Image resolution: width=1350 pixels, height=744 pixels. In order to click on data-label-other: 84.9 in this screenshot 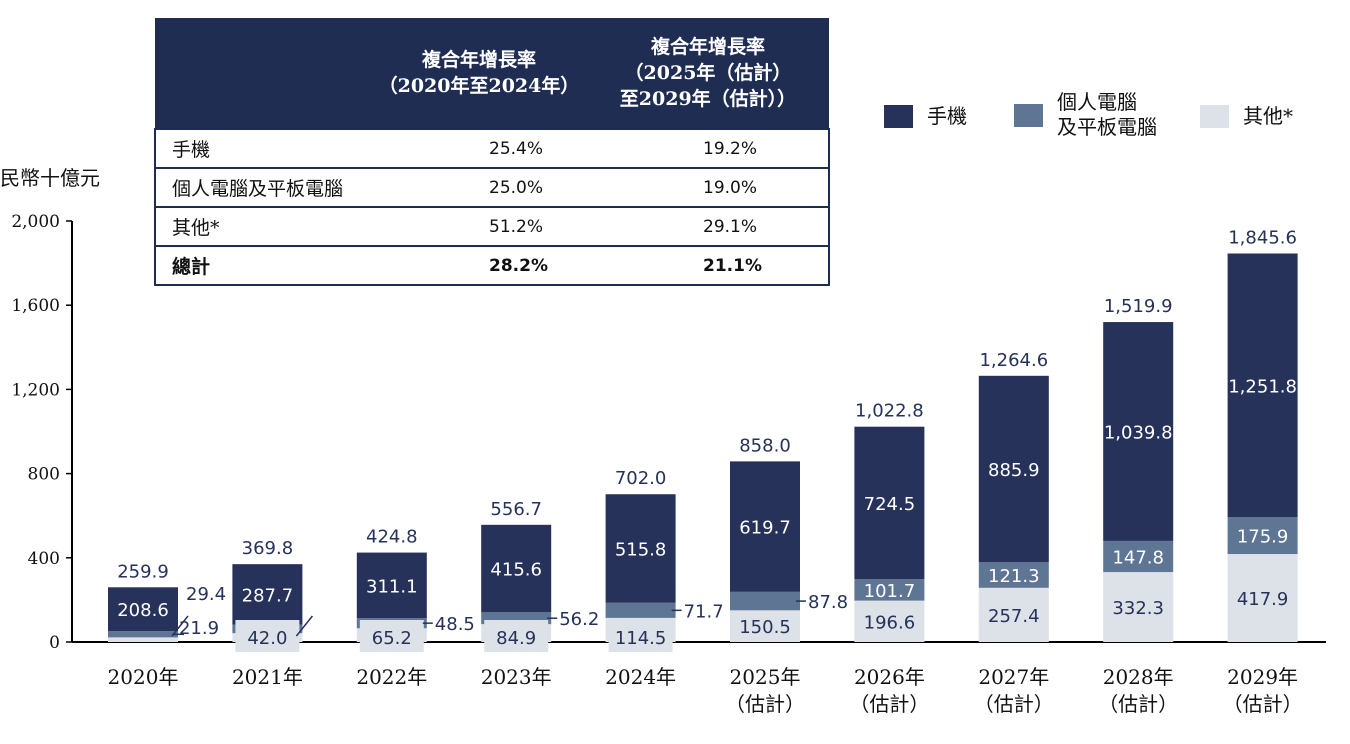, I will do `click(516, 638)`.